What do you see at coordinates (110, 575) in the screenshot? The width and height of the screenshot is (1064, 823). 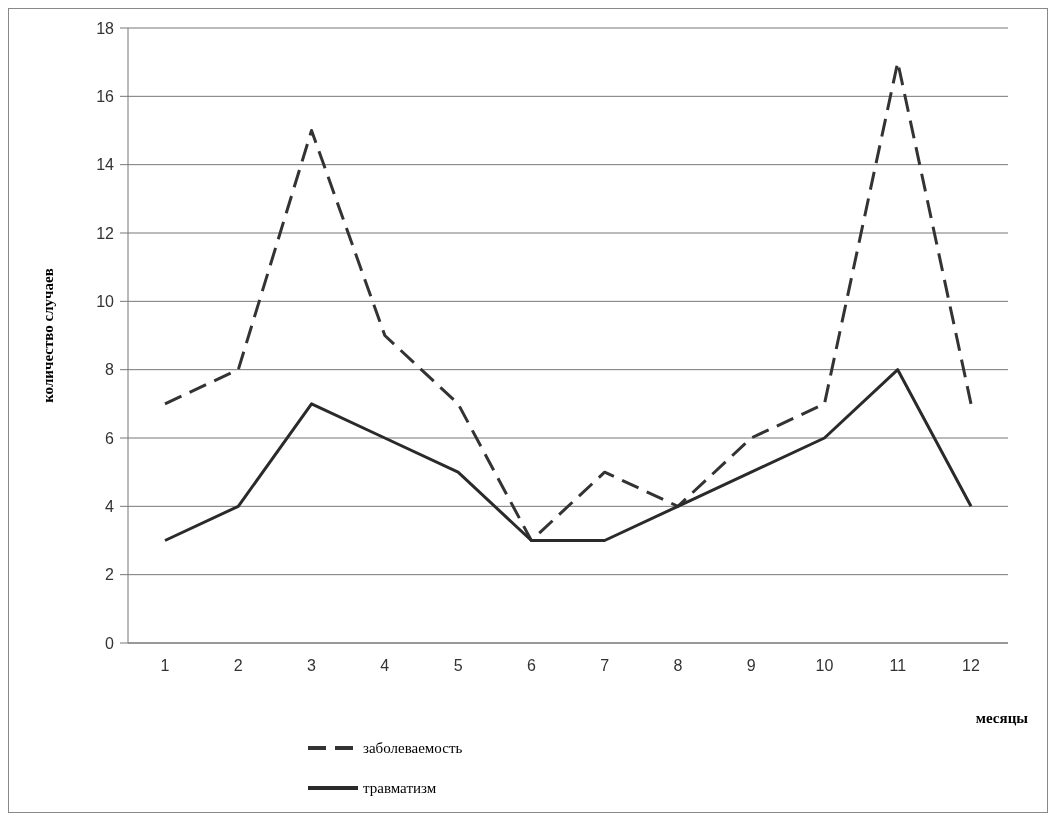 I see `y-tick-label: 2` at bounding box center [110, 575].